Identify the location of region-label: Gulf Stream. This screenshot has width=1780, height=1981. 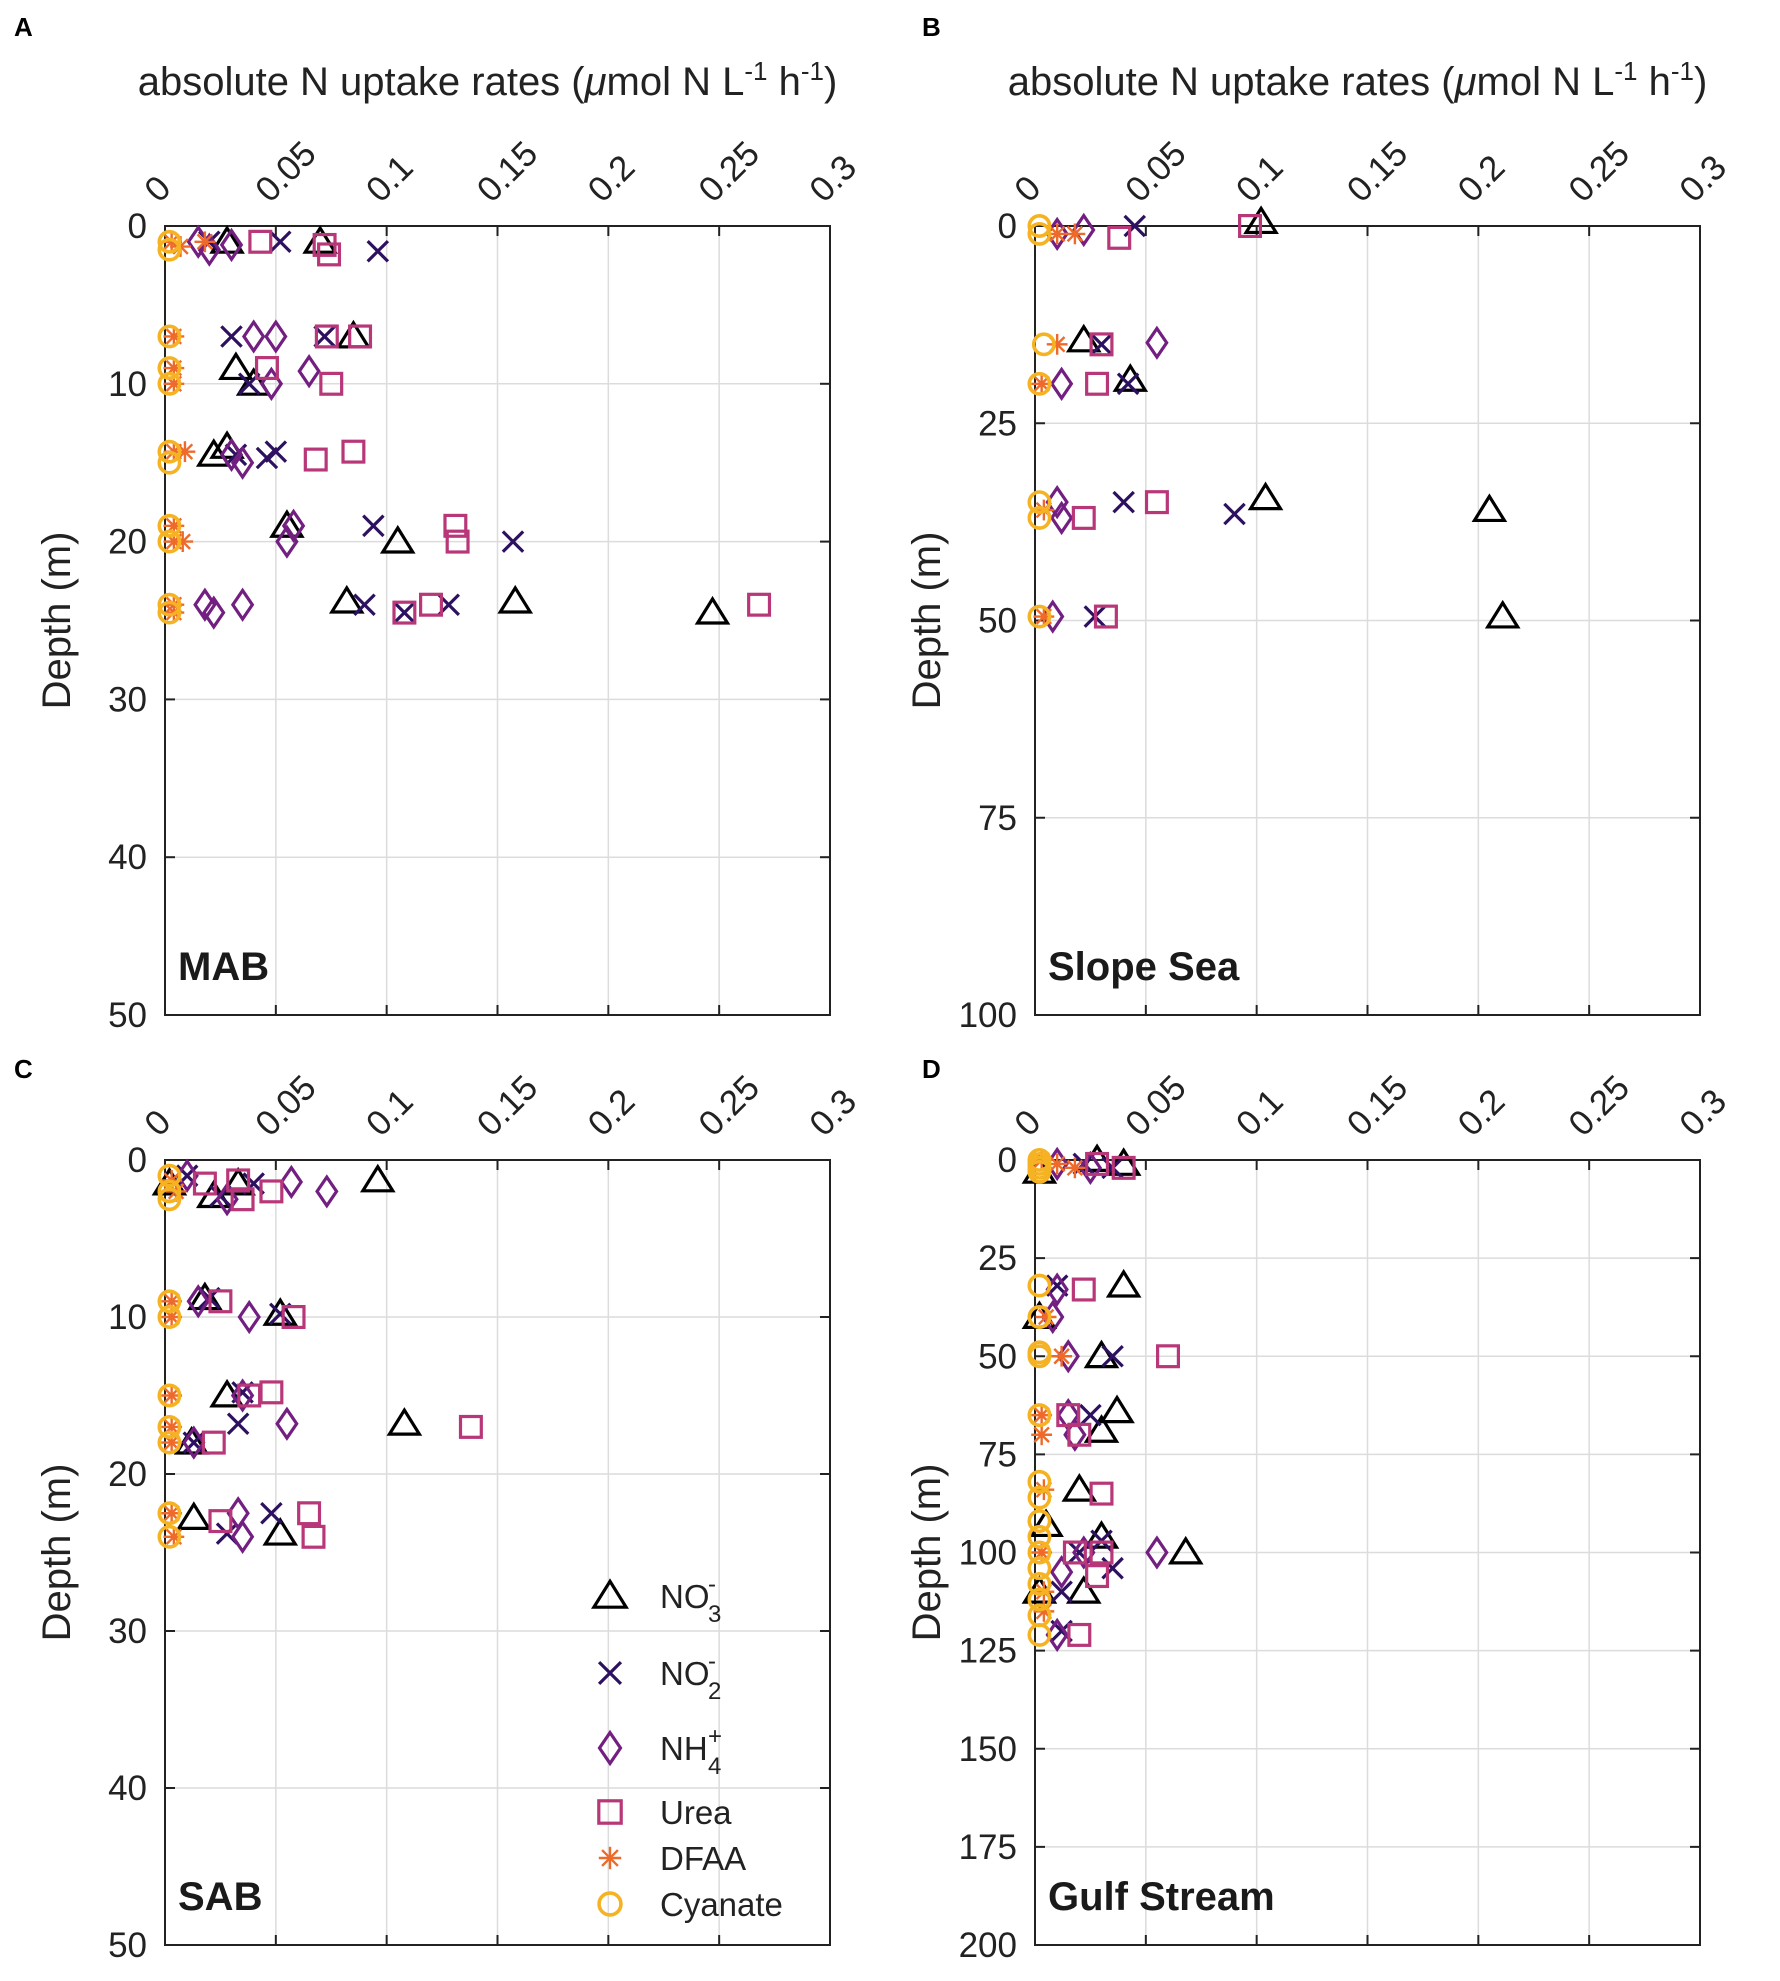
(1161, 1897).